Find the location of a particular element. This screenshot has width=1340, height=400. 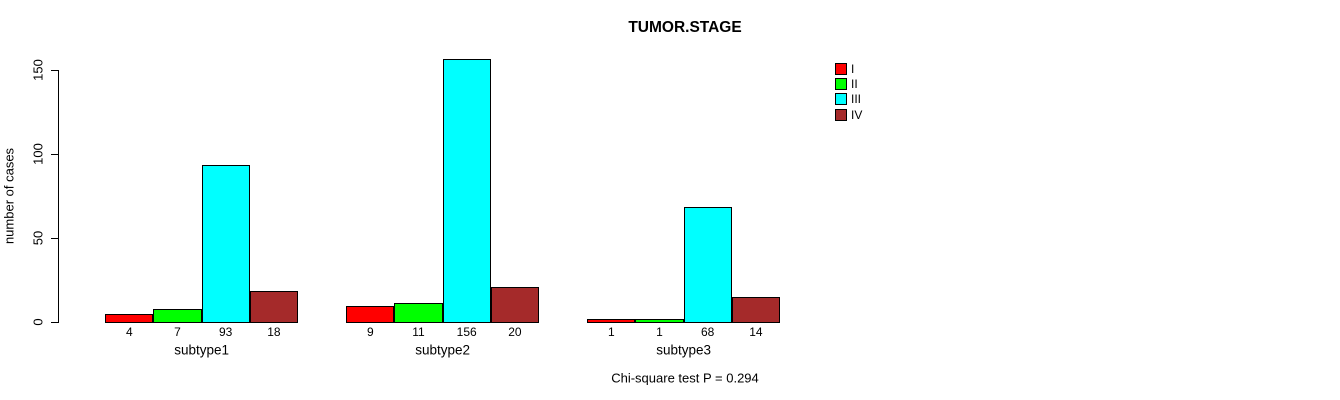

legend-swatch-I is located at coordinates (841, 69).